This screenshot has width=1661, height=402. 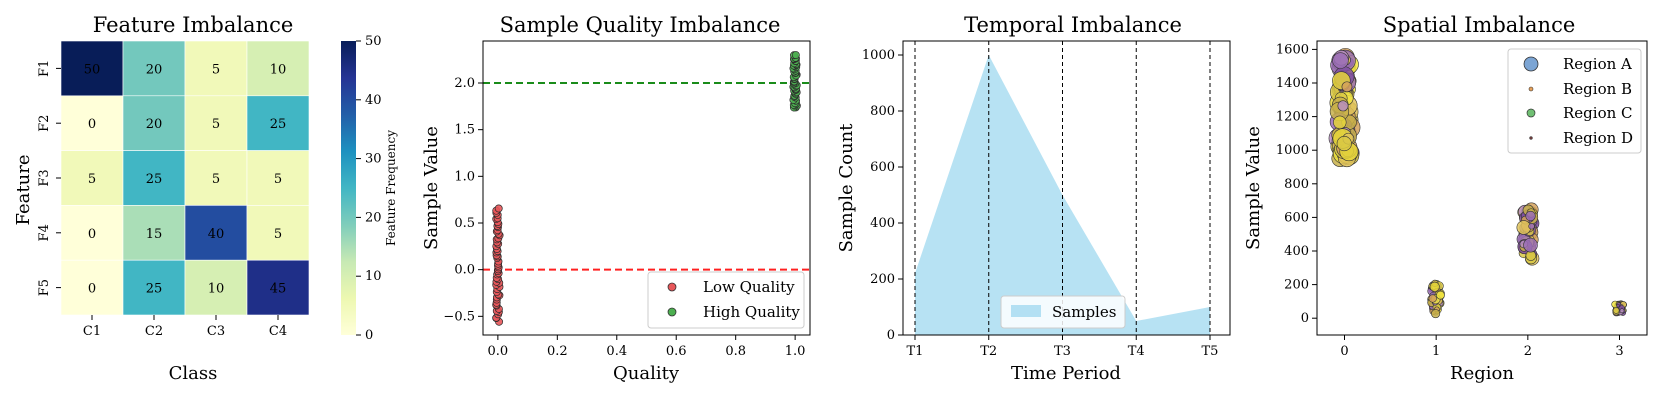 What do you see at coordinates (1344, 351) in the screenshot?
I see `spatial-xtick-label: 0` at bounding box center [1344, 351].